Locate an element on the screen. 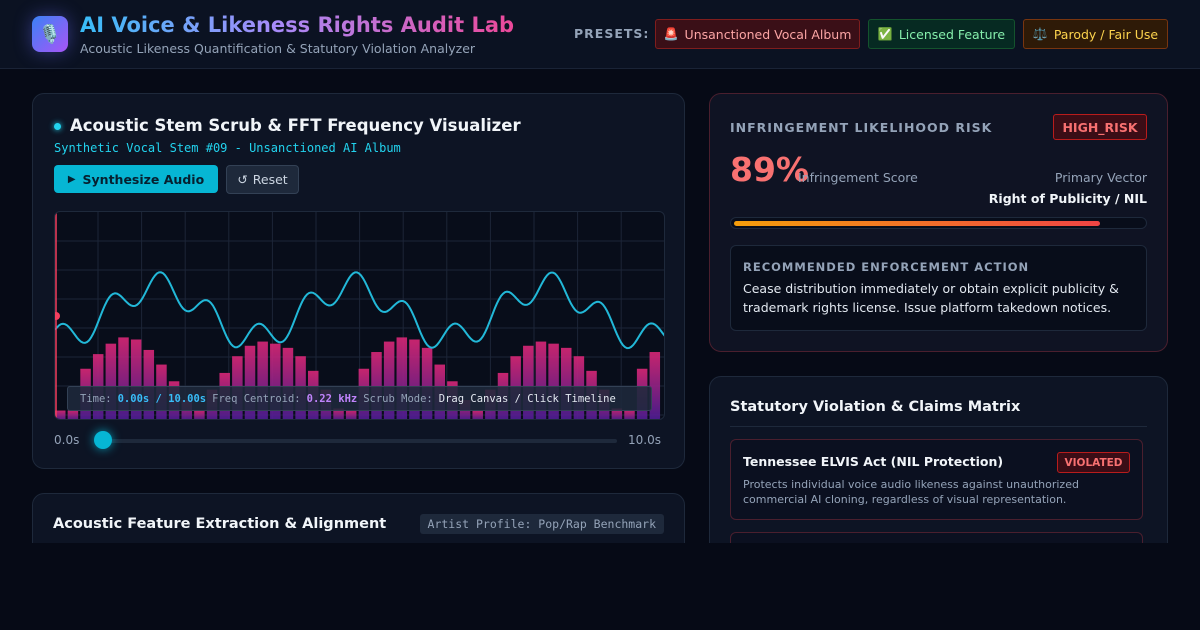 The image size is (1200, 630). waveform-line is located at coordinates (359, 310).